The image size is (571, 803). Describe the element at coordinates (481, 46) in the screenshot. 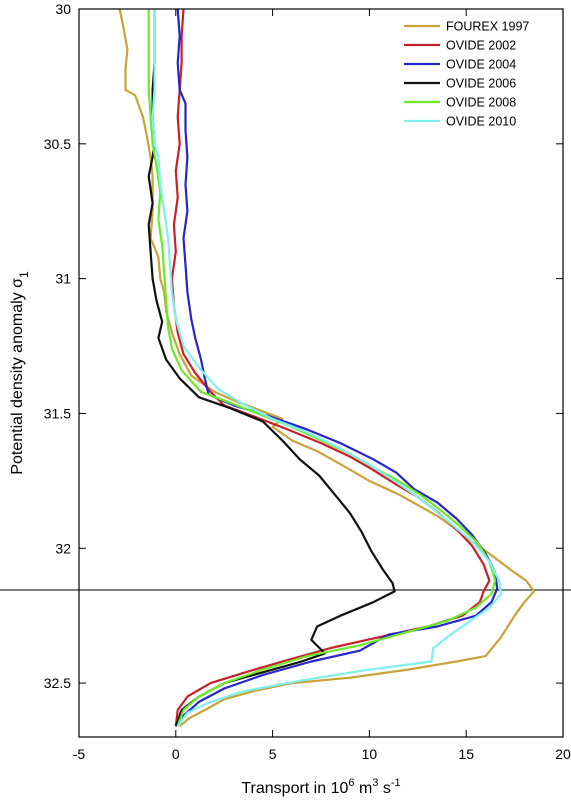

I see `legend-label: OVIDE 2002` at that location.